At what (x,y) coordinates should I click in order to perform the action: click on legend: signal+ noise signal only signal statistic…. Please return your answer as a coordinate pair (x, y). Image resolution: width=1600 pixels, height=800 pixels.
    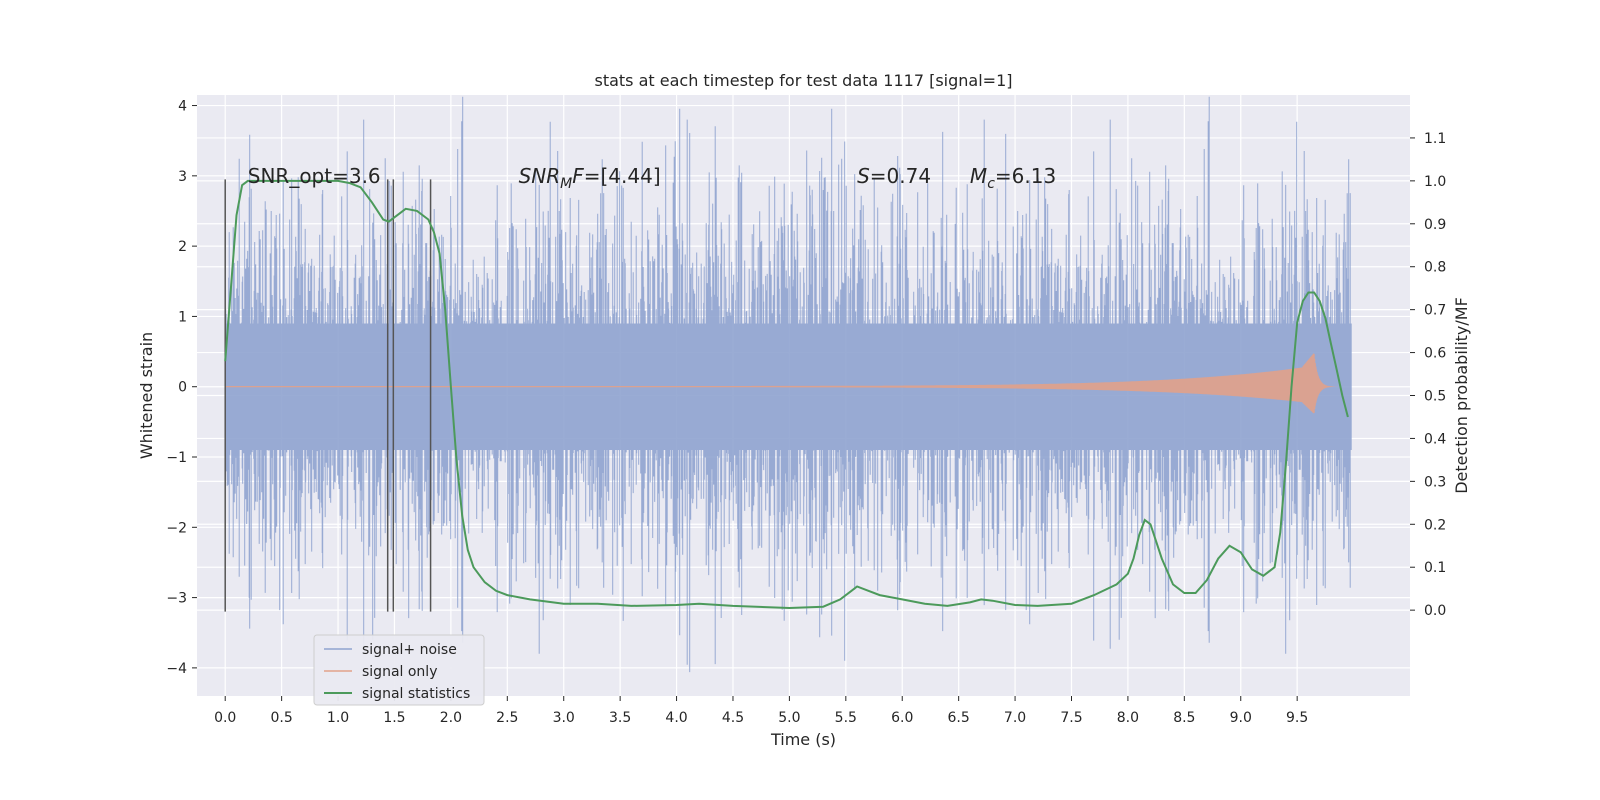
    Looking at the image, I should click on (399, 670).